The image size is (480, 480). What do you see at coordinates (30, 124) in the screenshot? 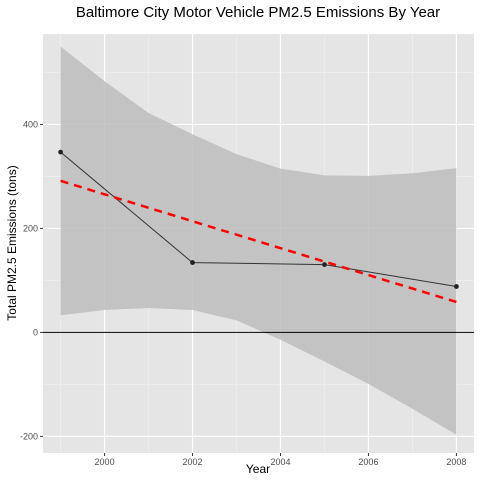
I see `y-tick-label: 400` at bounding box center [30, 124].